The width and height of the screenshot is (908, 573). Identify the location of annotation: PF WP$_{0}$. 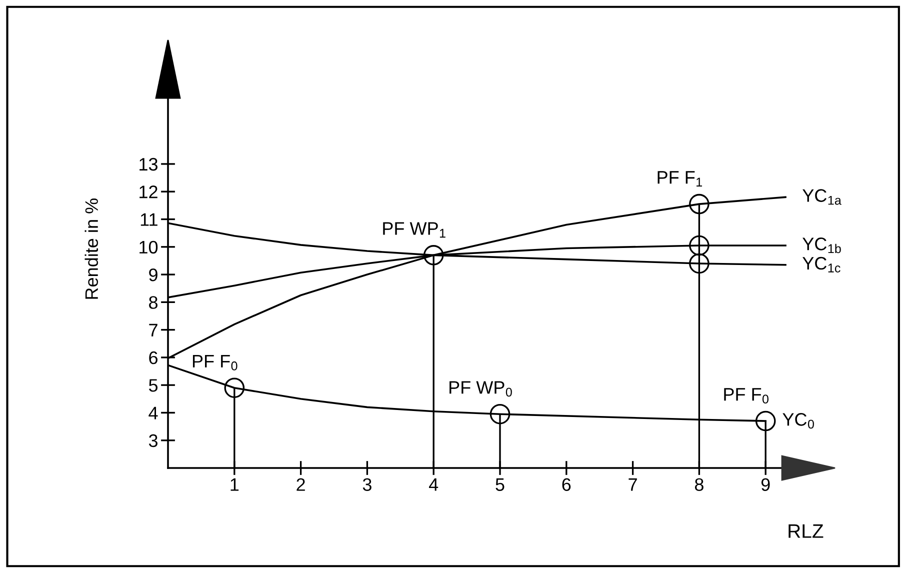
(481, 389).